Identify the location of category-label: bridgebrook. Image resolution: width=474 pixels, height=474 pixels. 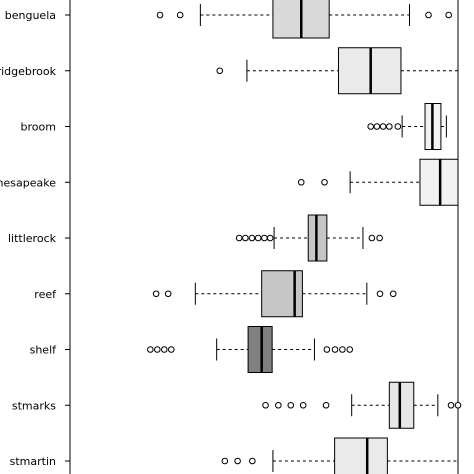
(28, 71).